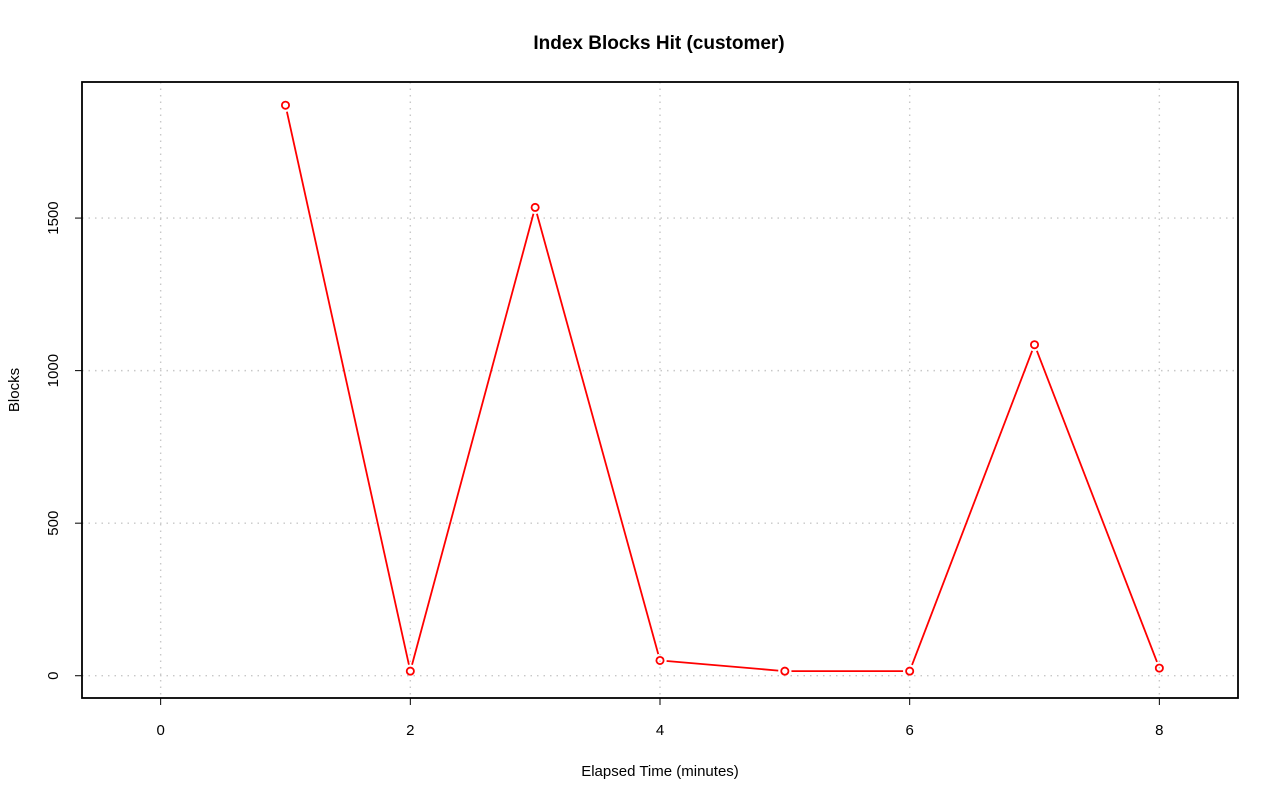 The image size is (1280, 801). What do you see at coordinates (160, 730) in the screenshot?
I see `x-tick-label: 0` at bounding box center [160, 730].